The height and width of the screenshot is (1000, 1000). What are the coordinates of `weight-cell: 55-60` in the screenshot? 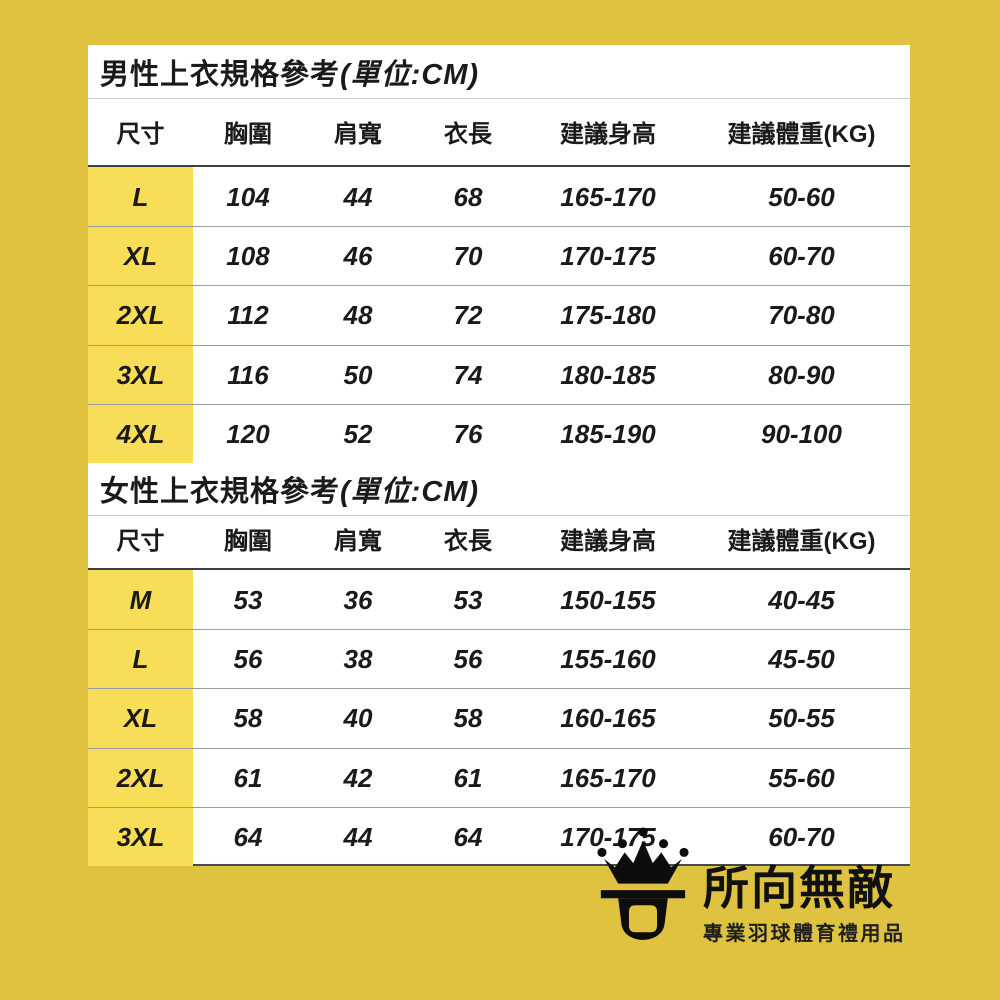 It's located at (801, 777).